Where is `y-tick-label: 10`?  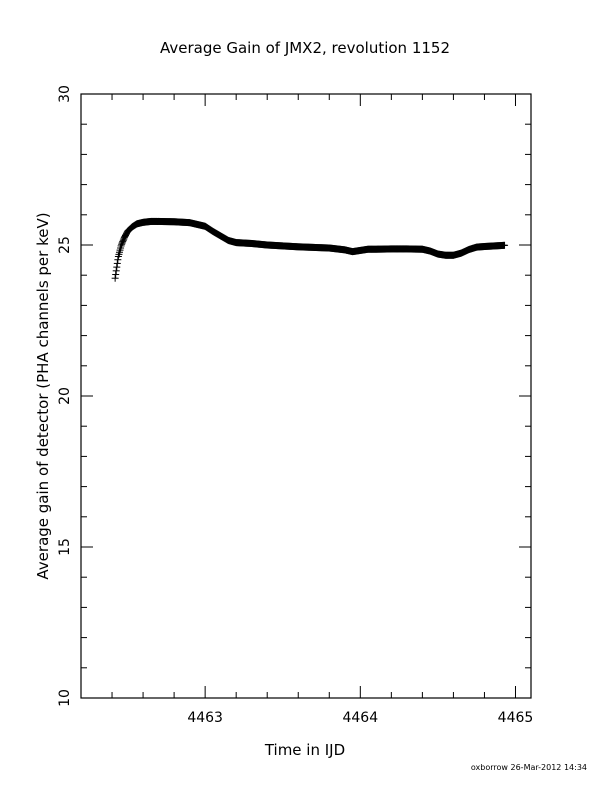 y-tick-label: 10 is located at coordinates (65, 698).